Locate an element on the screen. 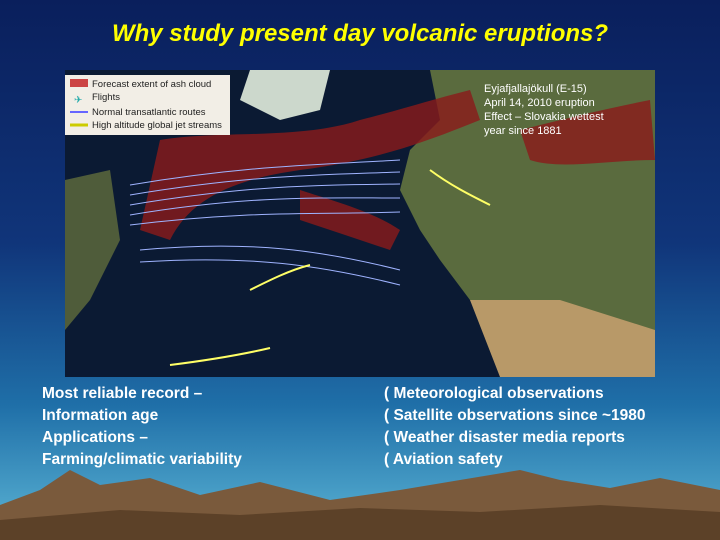  mountains-front is located at coordinates (360, 522).